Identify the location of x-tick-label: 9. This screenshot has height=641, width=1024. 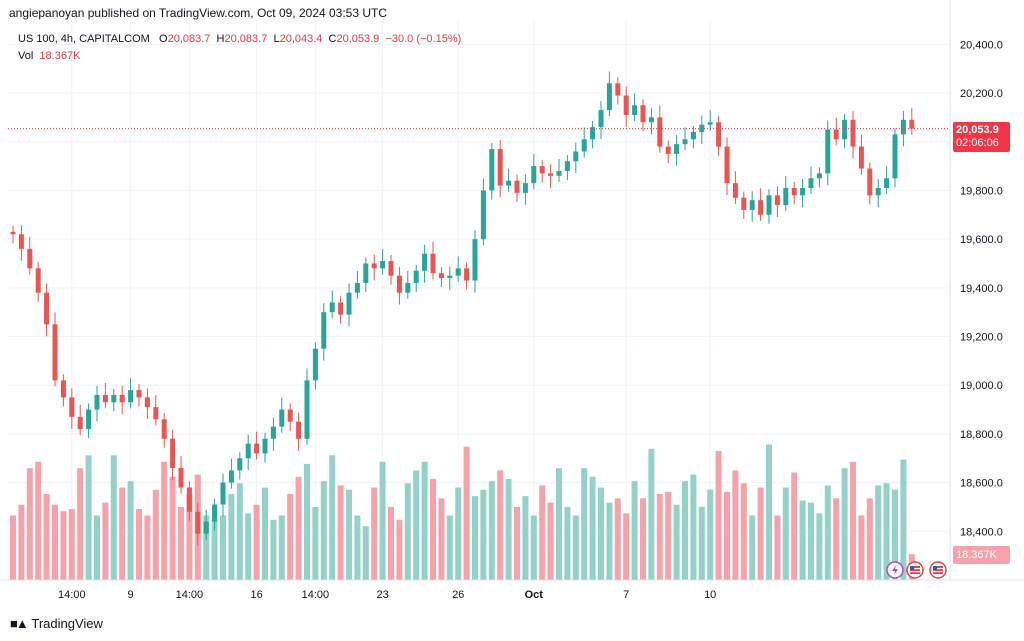
(131, 595).